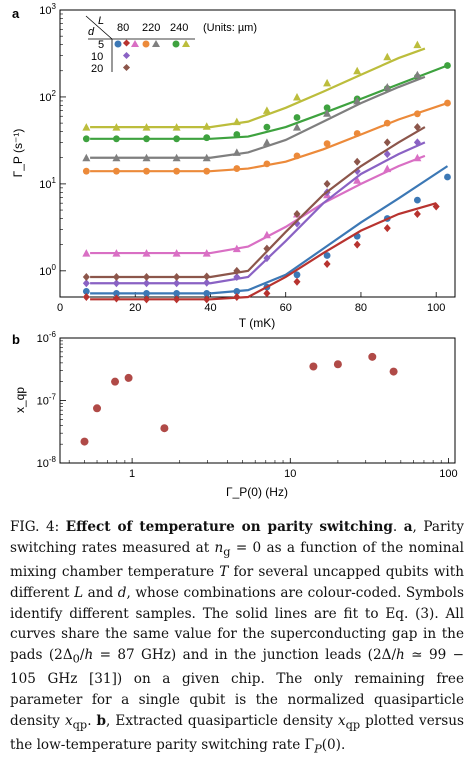 This screenshot has width=474, height=761. Describe the element at coordinates (91, 32) in the screenshot. I see `legend-d-symbol: d` at that location.